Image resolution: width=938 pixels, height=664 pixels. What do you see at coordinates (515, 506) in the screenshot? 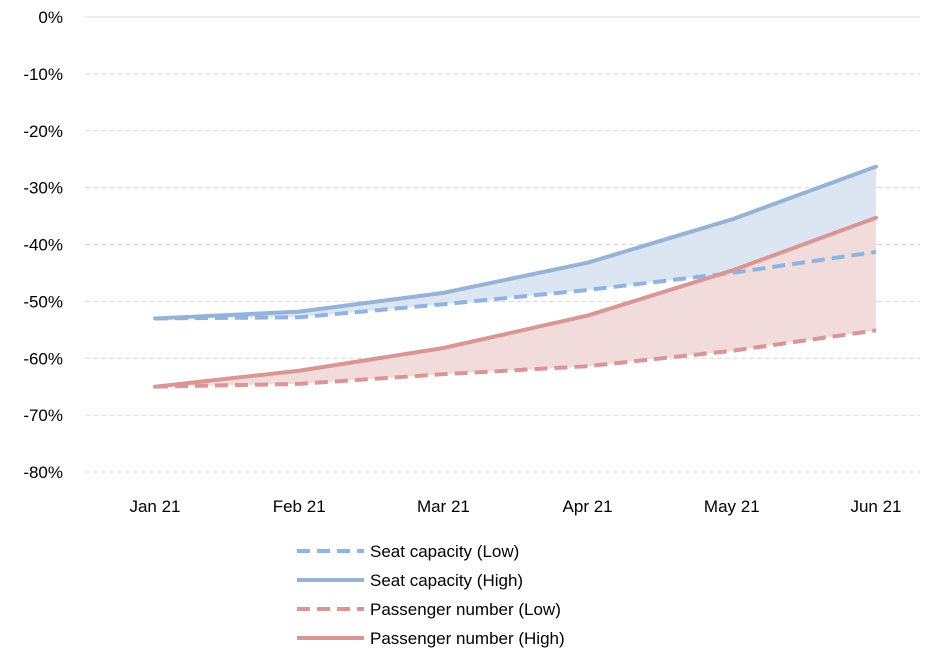
I see `x-axis-tick-labels: Jan 21 Feb 21 Mar 21 Apr 21 May 21 Jun 21` at bounding box center [515, 506].